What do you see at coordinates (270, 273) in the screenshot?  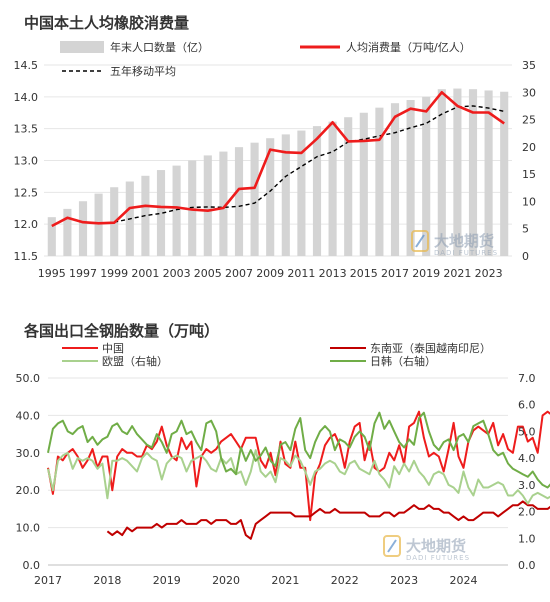 I see `x-tick-label: 2009` at bounding box center [270, 273].